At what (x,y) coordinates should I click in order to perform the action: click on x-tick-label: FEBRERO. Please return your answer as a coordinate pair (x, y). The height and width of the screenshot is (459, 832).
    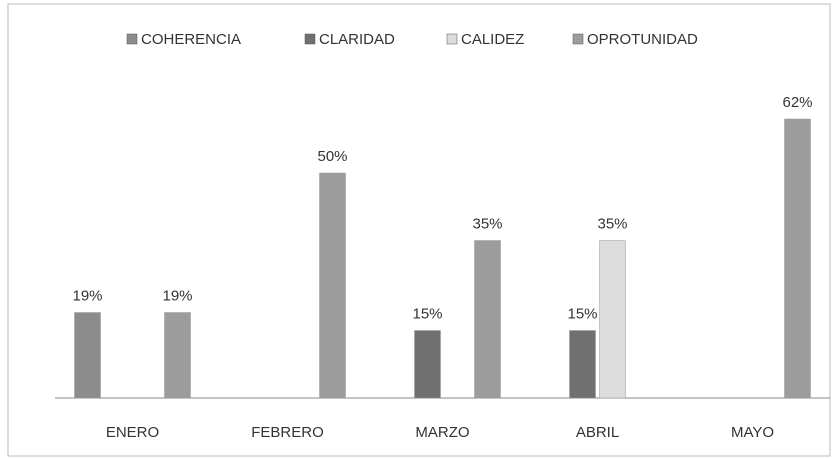
    Looking at the image, I should click on (287, 432).